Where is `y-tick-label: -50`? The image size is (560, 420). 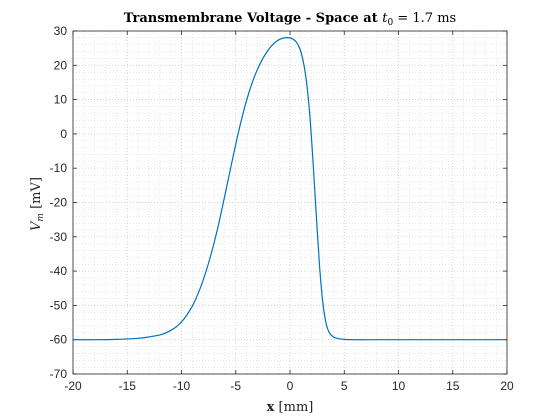 y-tick-label: -50 is located at coordinates (59, 305).